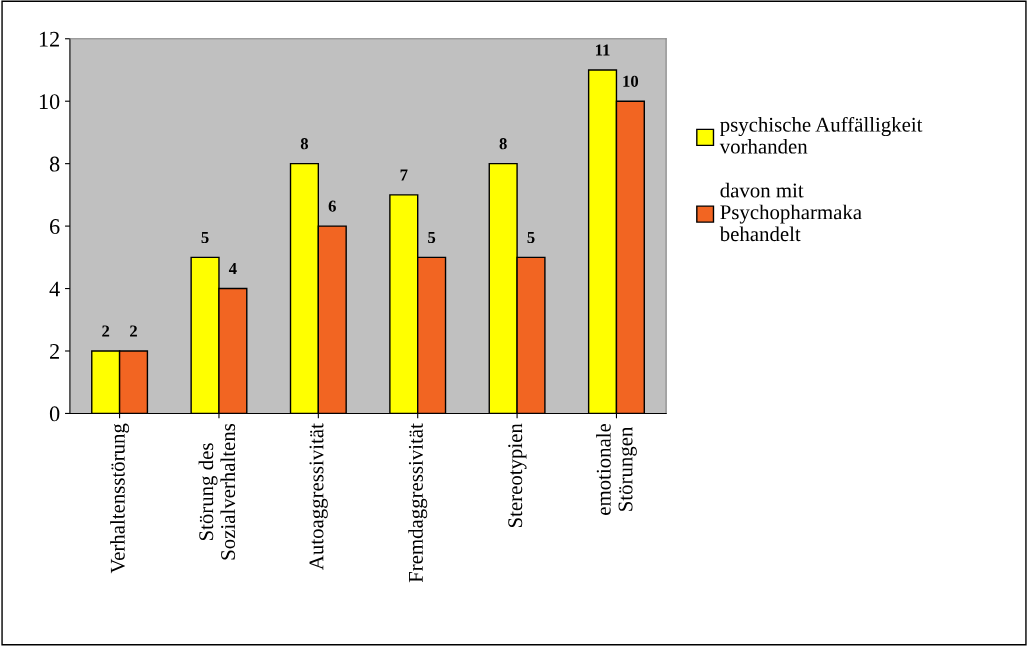  What do you see at coordinates (418, 503) in the screenshot?
I see `x-tick-label: Fremdaggressivität` at bounding box center [418, 503].